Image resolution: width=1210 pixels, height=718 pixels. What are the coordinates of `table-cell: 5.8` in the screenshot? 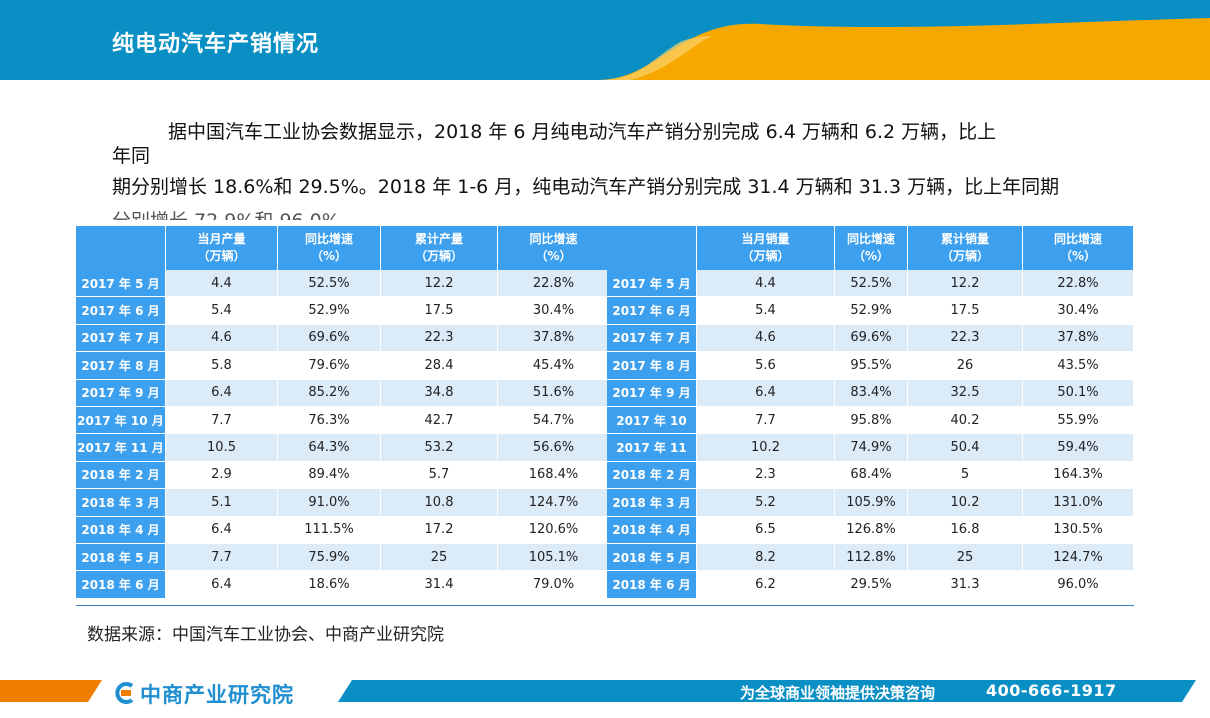 It's located at (222, 366).